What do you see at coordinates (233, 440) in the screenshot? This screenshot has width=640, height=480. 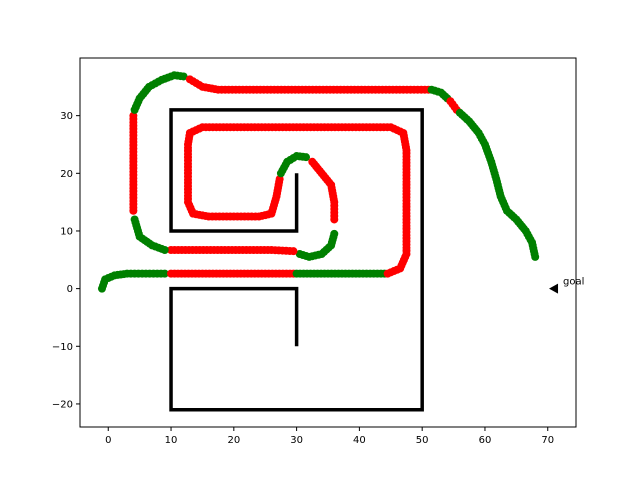 I see `x-tick-label: 20` at bounding box center [233, 440].